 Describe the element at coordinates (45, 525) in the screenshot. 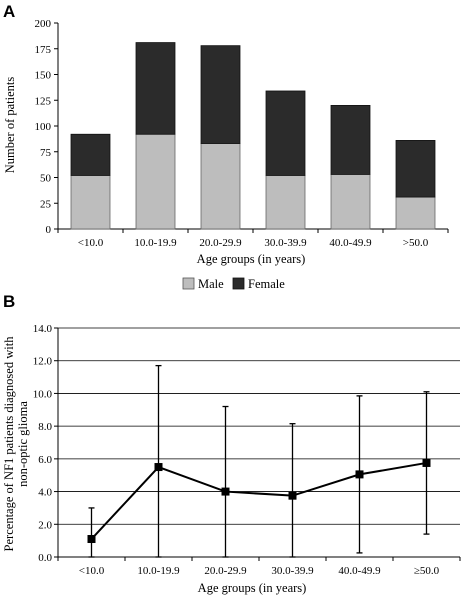

I see `chart-b-y-tick-label: 2.0` at that location.